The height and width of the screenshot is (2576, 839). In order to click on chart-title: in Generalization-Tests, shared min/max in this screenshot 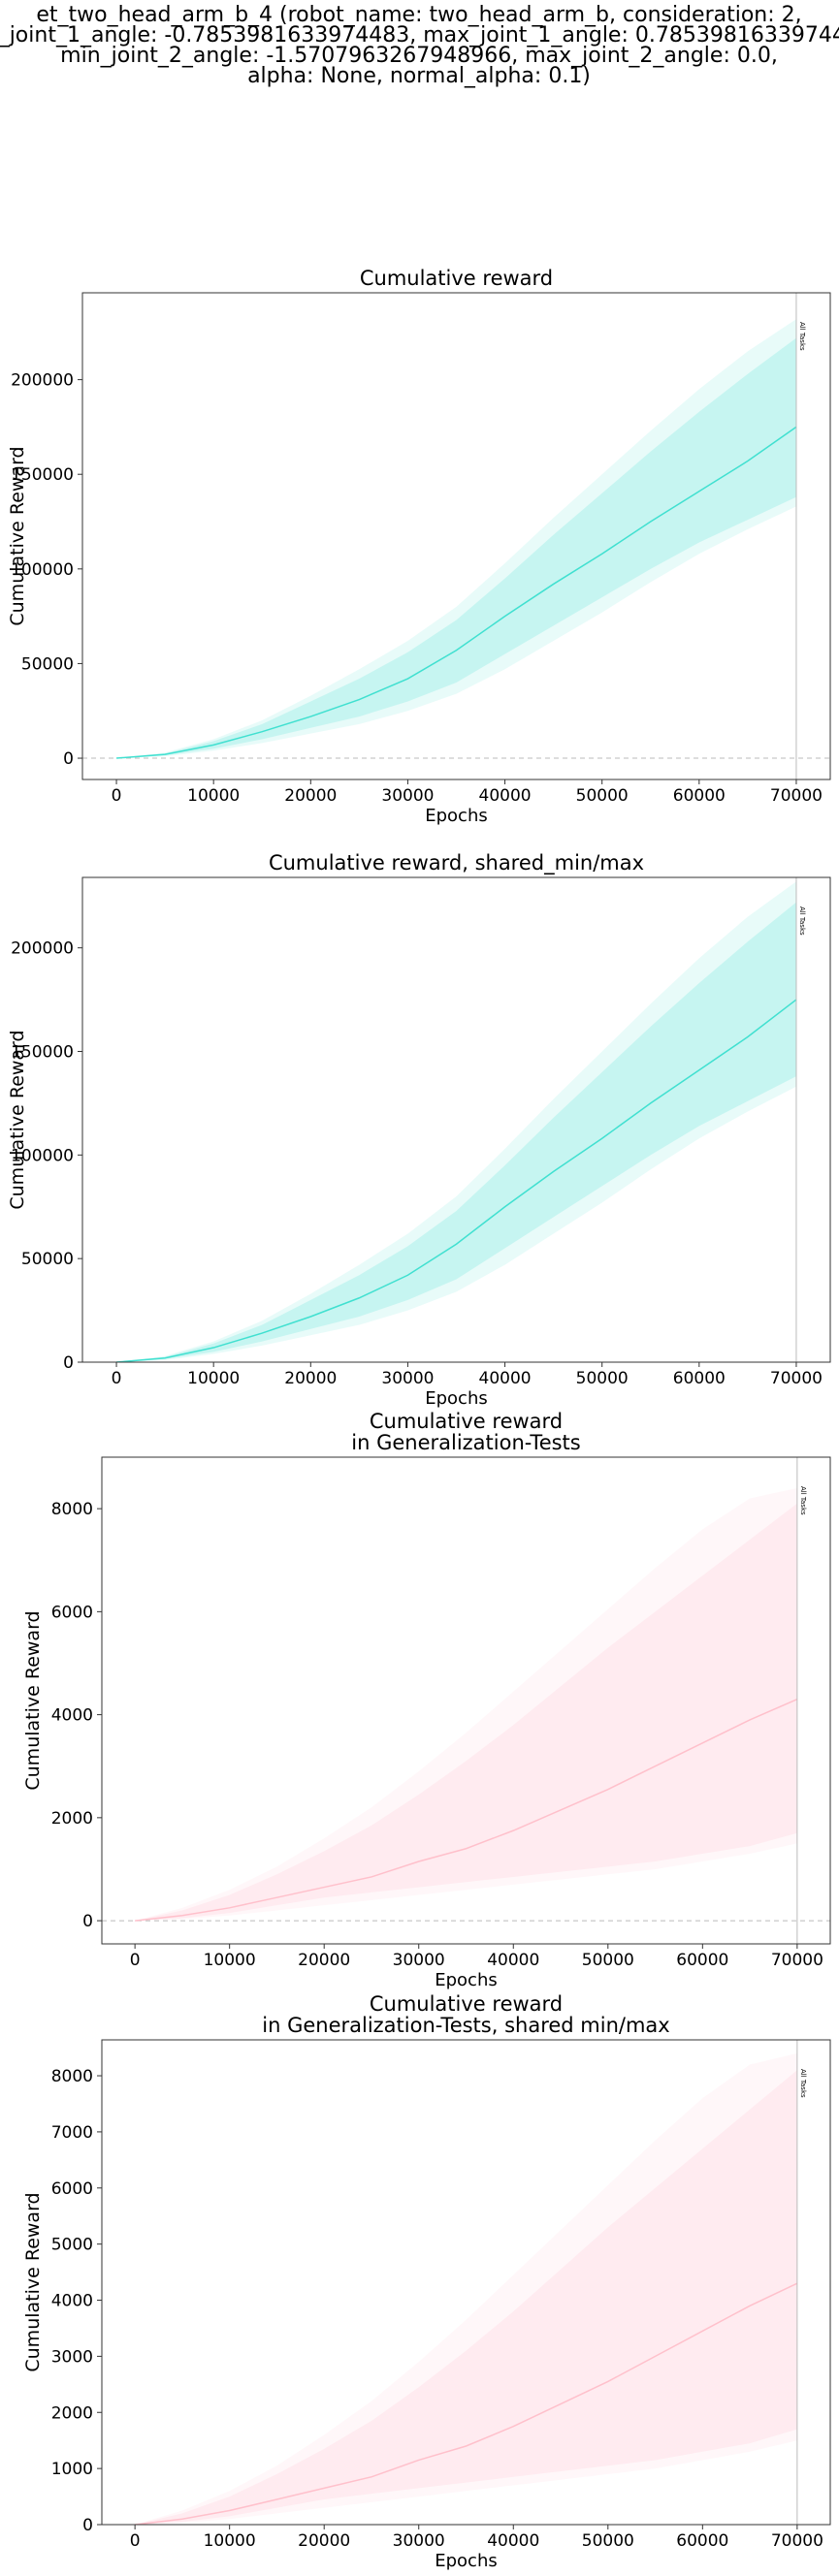, I will do `click(465, 2026)`.